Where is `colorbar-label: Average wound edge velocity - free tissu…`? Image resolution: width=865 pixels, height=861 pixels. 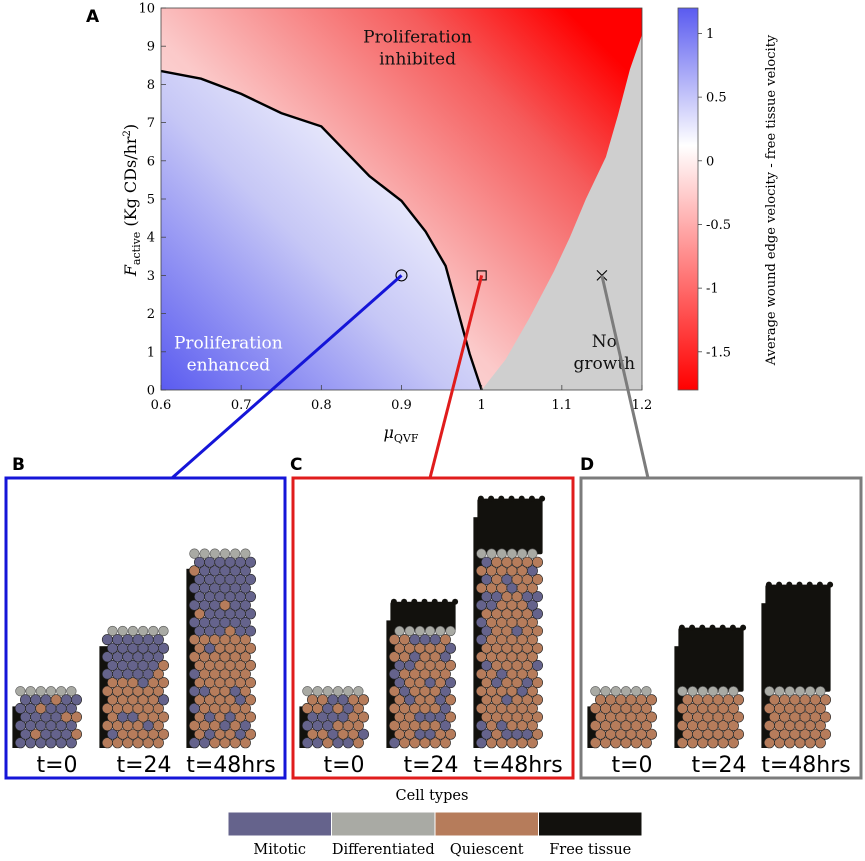
colorbar-label: Average wound edge velocity - free tissu… is located at coordinates (771, 200).